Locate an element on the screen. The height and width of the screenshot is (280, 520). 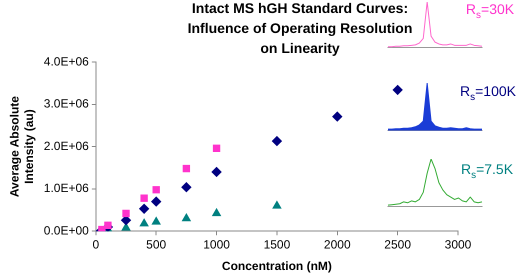
x-tick-label: 1000 is located at coordinates (216, 245).